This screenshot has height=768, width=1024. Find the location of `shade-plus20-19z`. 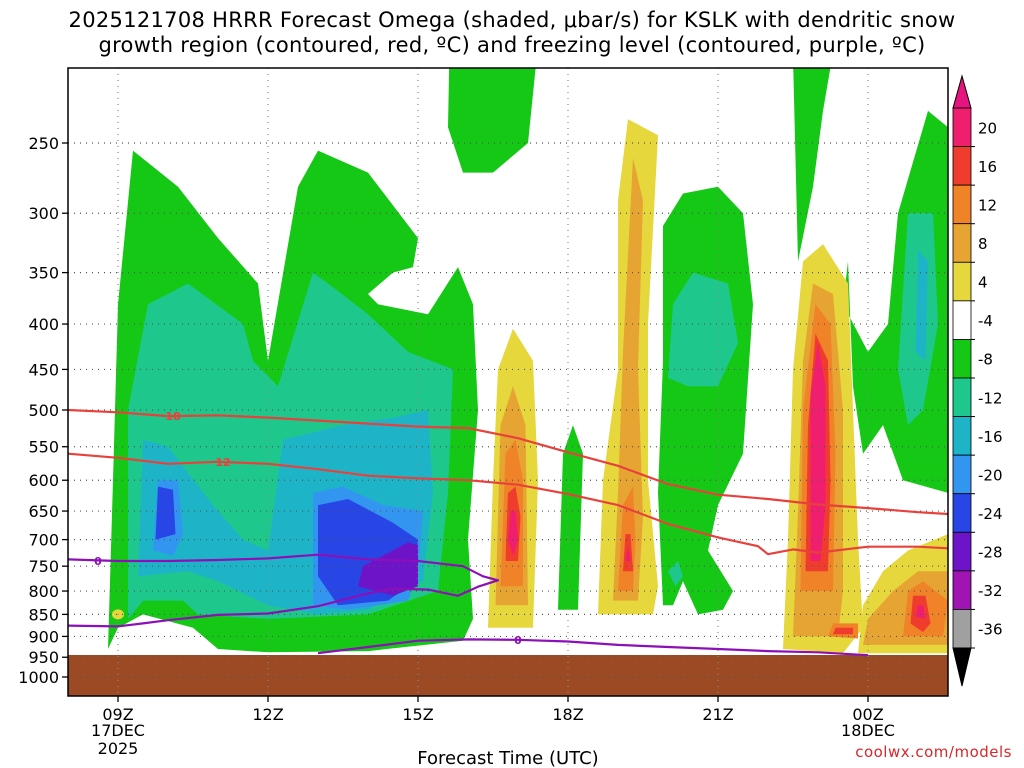

shade-plus20-19z is located at coordinates (628, 553).